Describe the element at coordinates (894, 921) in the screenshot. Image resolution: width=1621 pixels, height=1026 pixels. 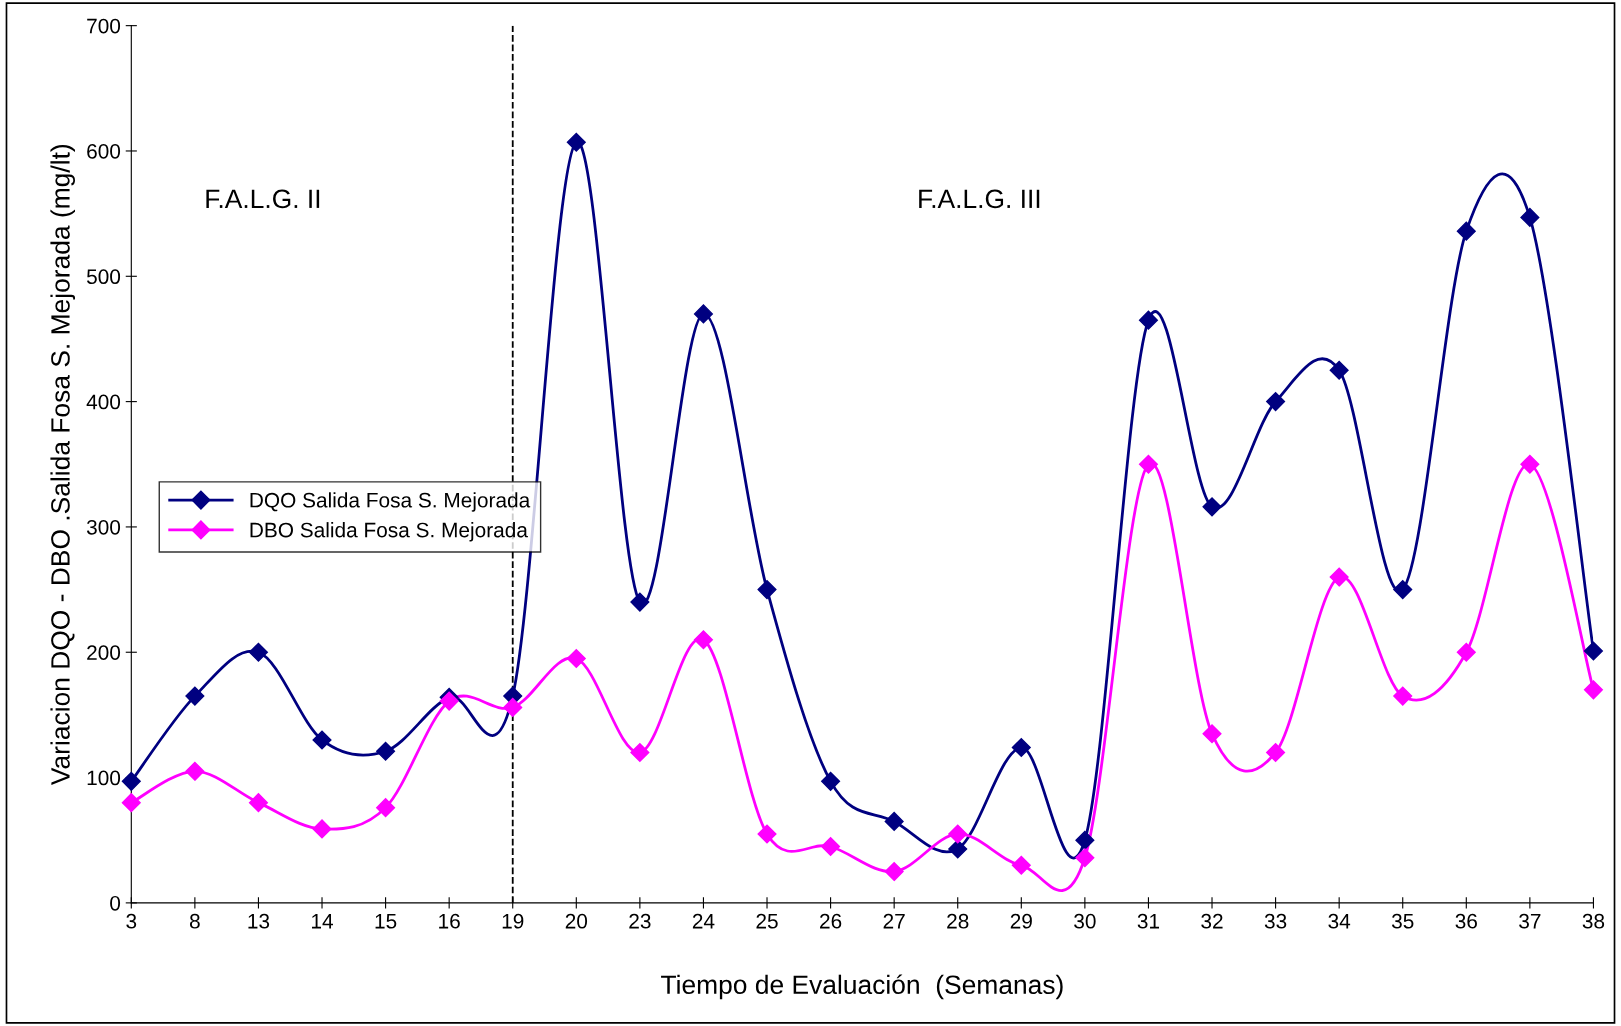
I see `x-tick-label: 27` at that location.